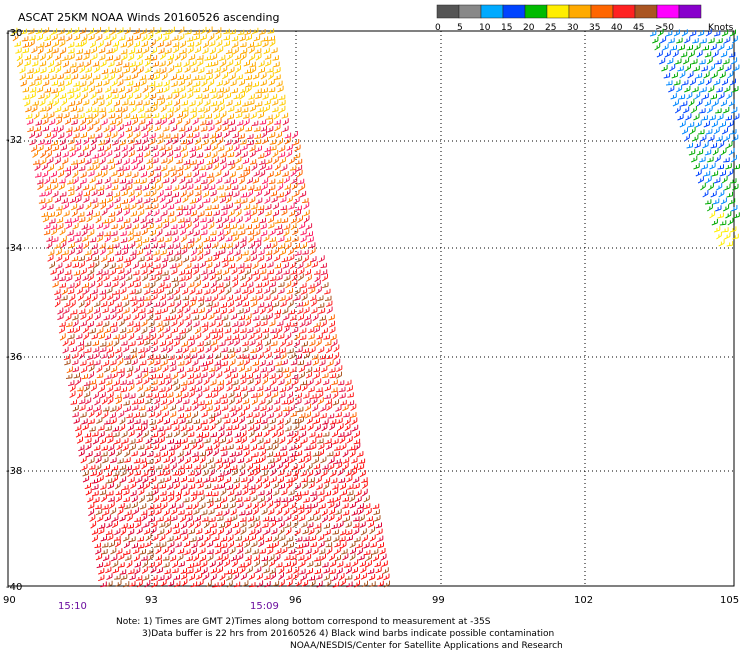 The image size is (740, 654). I want to click on legend-swatch, so click(470, 11).